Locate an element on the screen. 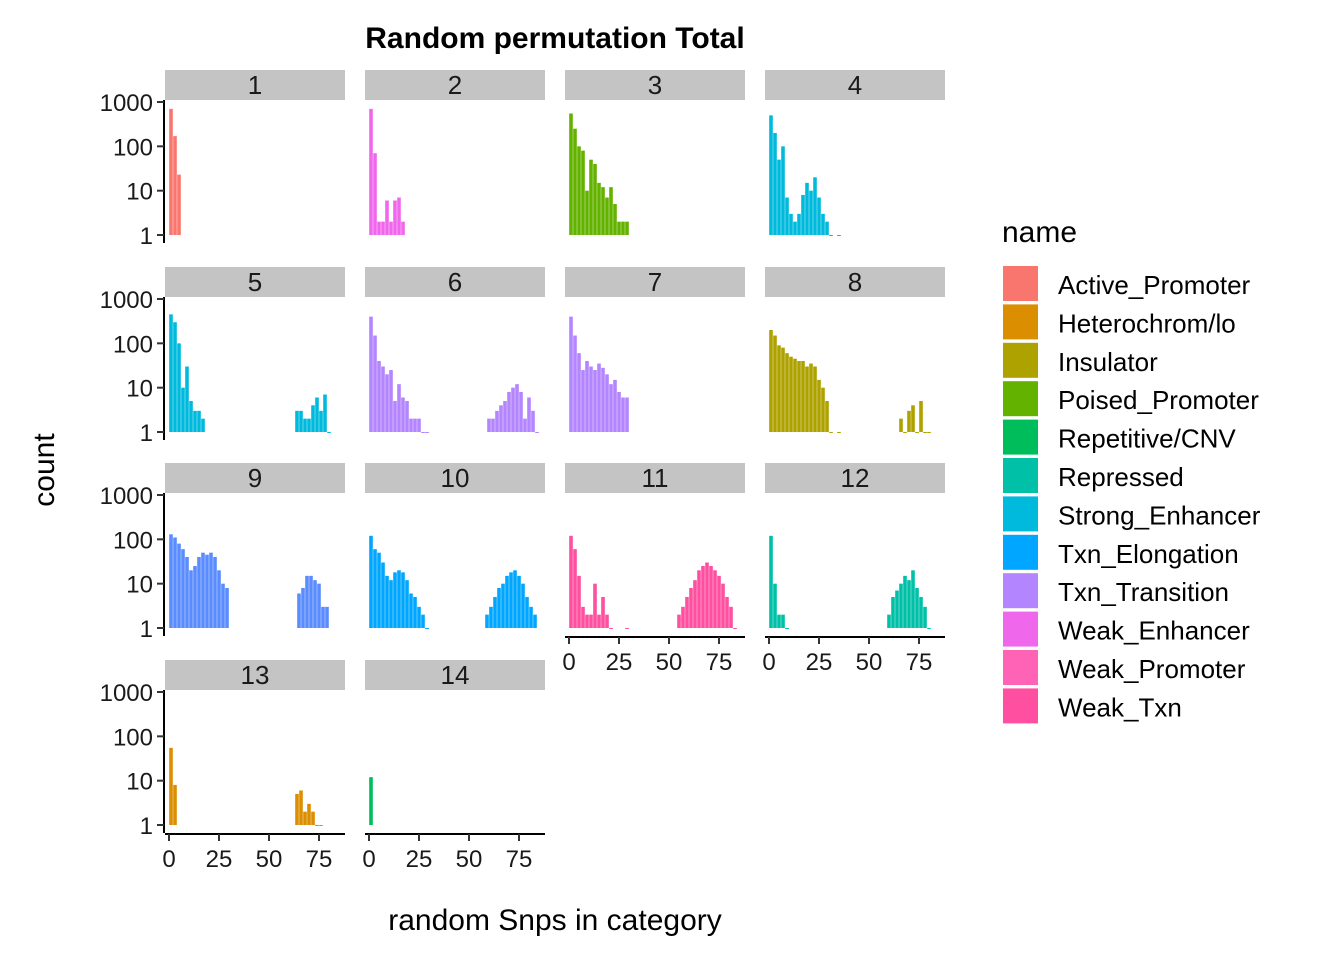  legend-label: Txn_Transition is located at coordinates (1143, 592).